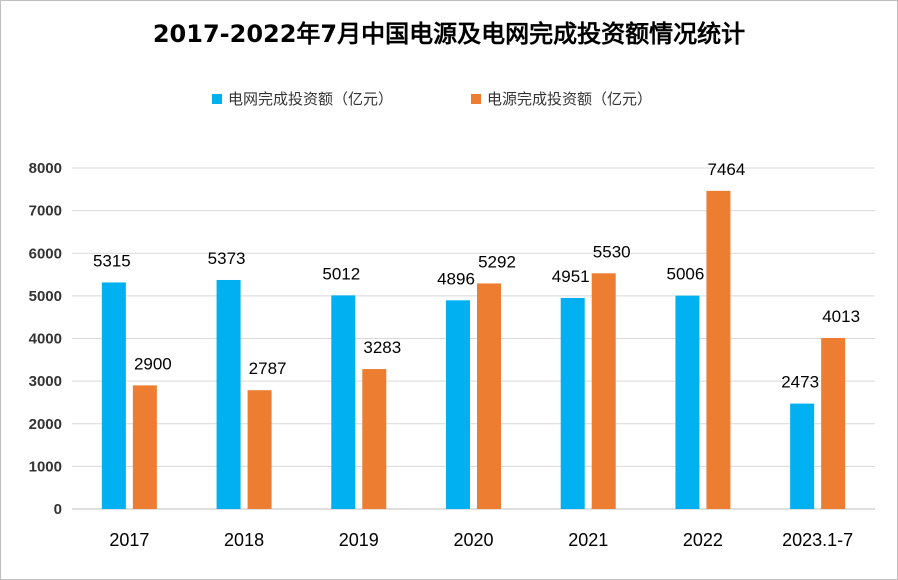  I want to click on bar-power-2021, so click(603, 391).